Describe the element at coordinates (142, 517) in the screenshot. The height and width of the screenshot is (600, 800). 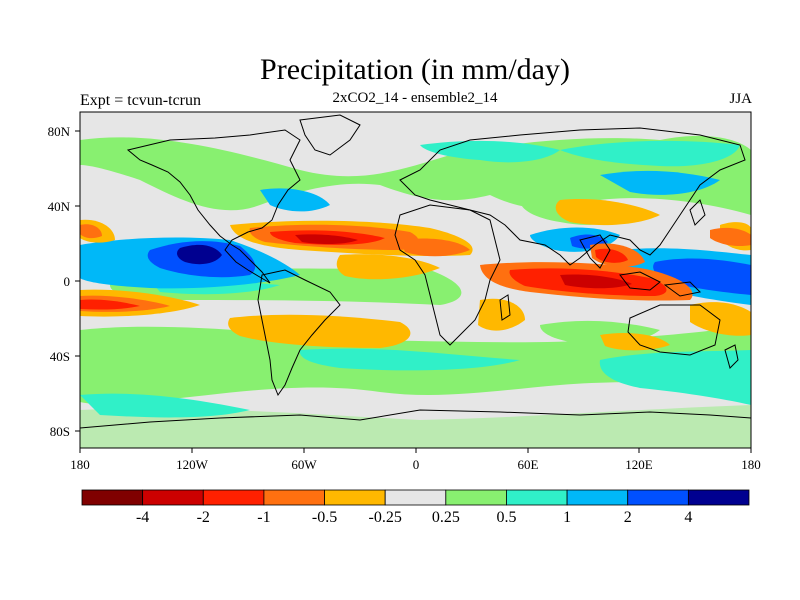
I see `colorbar-label: -4` at that location.